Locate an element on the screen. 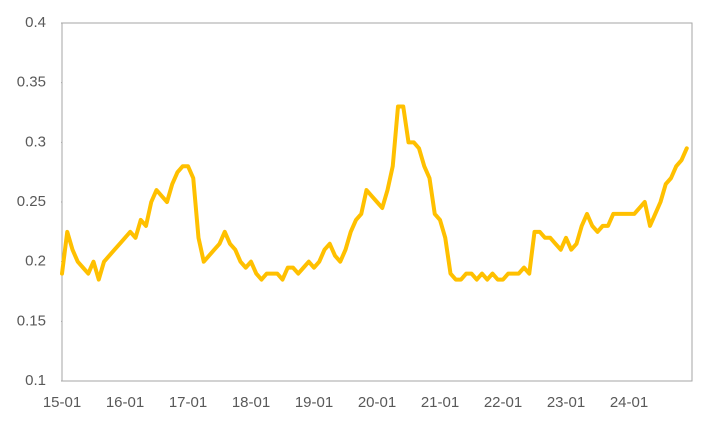  x-tick-label: 21-01 is located at coordinates (440, 402).